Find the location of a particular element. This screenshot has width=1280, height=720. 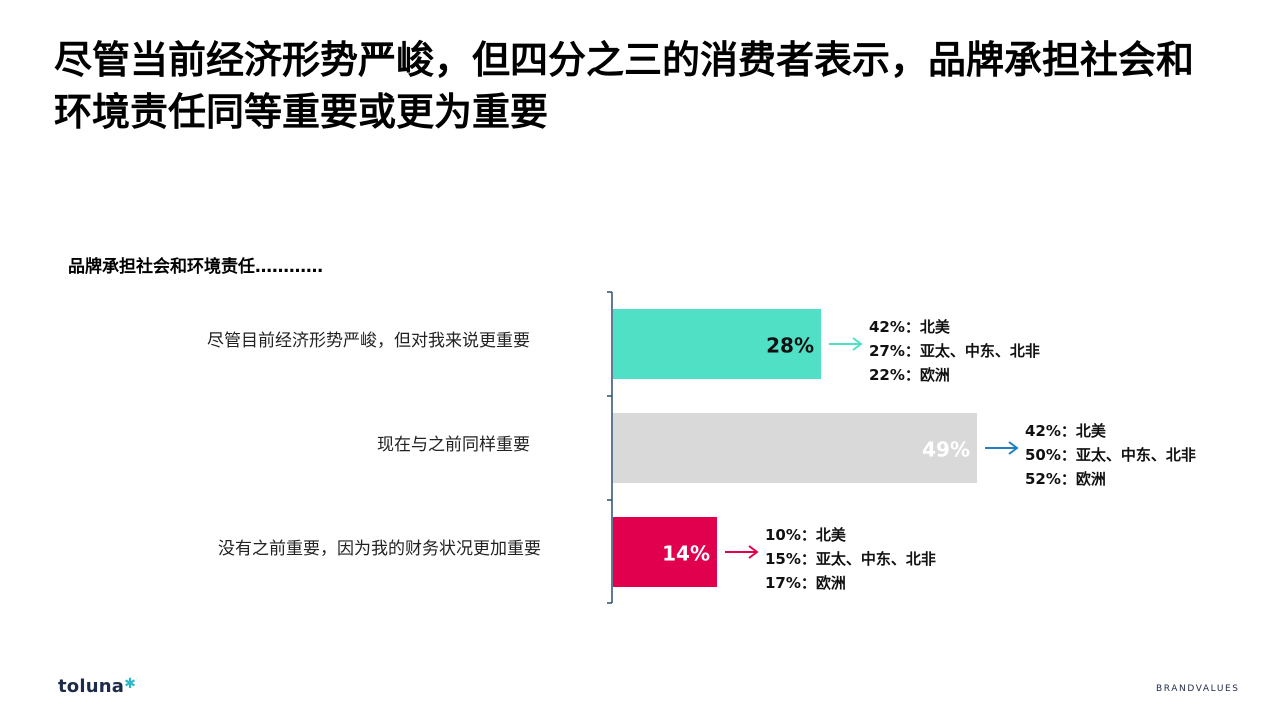

regional-breakdown-item: 10%：北美 is located at coordinates (806, 535).